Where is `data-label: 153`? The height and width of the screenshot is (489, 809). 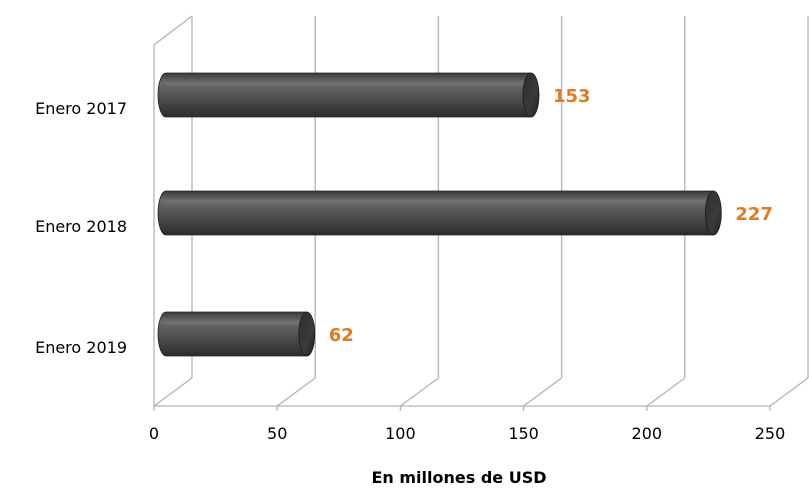
data-label: 153 is located at coordinates (572, 96).